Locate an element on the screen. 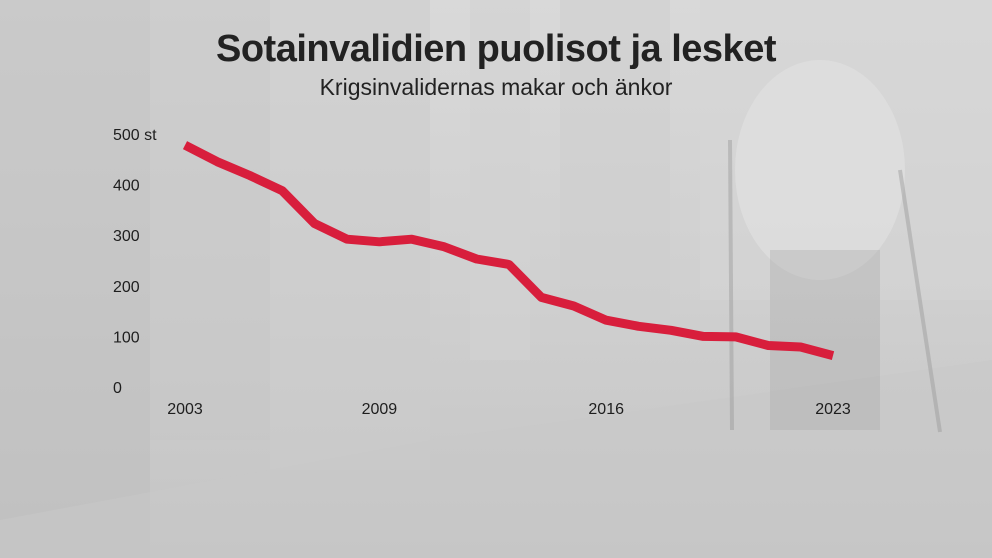 The image size is (992, 558). chart-subtitle: Krigsinvalidernas makar och änkor is located at coordinates (496, 87).